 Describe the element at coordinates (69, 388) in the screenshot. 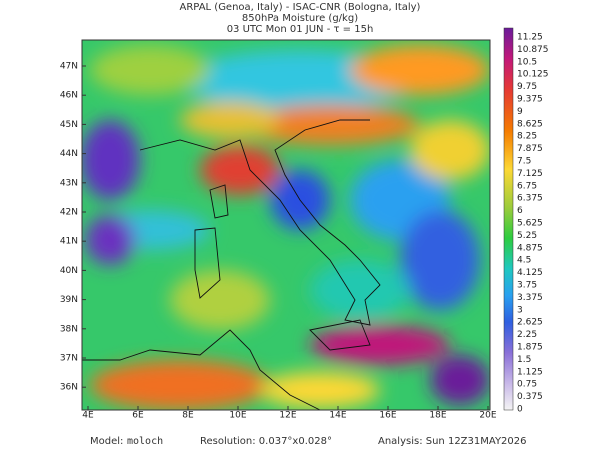

I see `lat-label: 36N` at that location.